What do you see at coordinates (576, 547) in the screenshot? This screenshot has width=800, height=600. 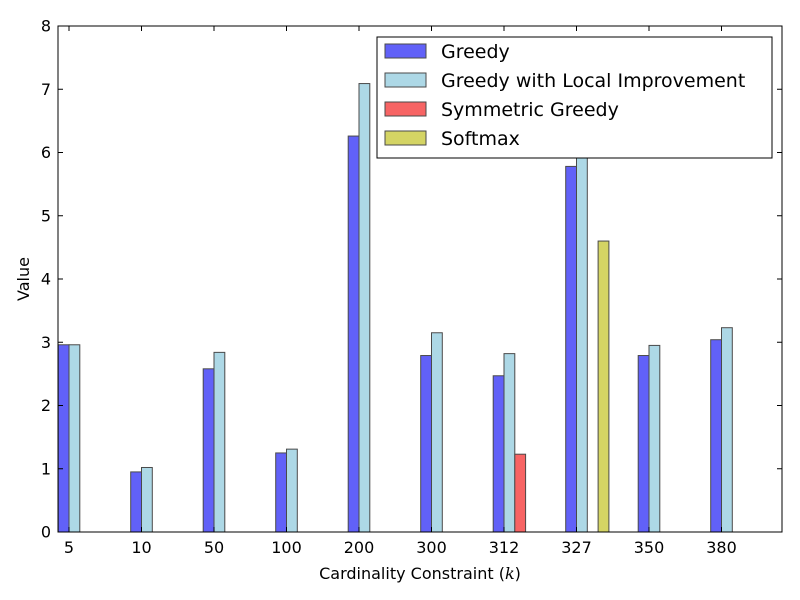 I see `x-tick-label: 327` at bounding box center [576, 547].